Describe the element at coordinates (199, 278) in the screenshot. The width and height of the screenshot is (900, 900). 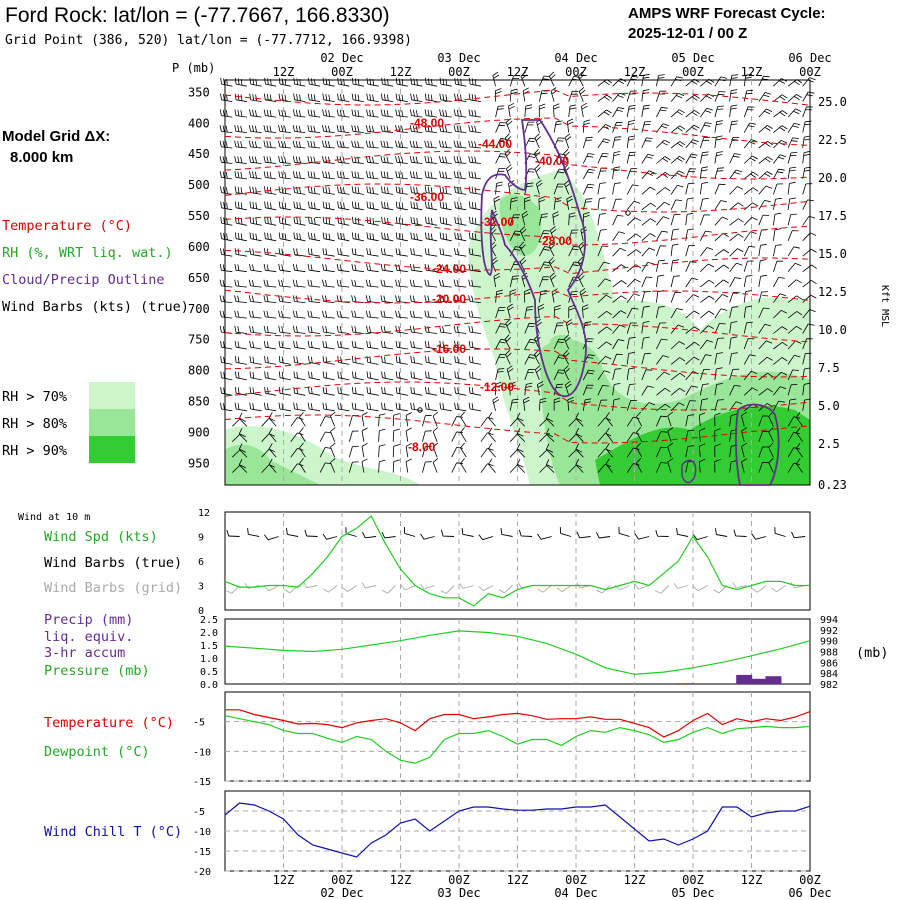
I see `pressure-tick-label: 650` at that location.